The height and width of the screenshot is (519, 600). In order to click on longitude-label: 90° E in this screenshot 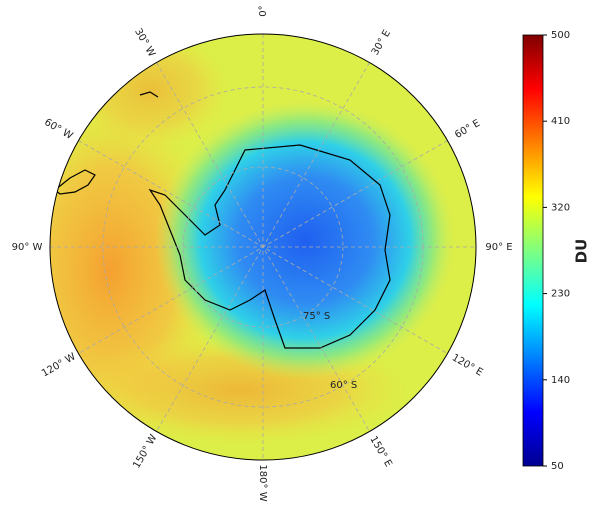, I will do `click(498, 247)`.